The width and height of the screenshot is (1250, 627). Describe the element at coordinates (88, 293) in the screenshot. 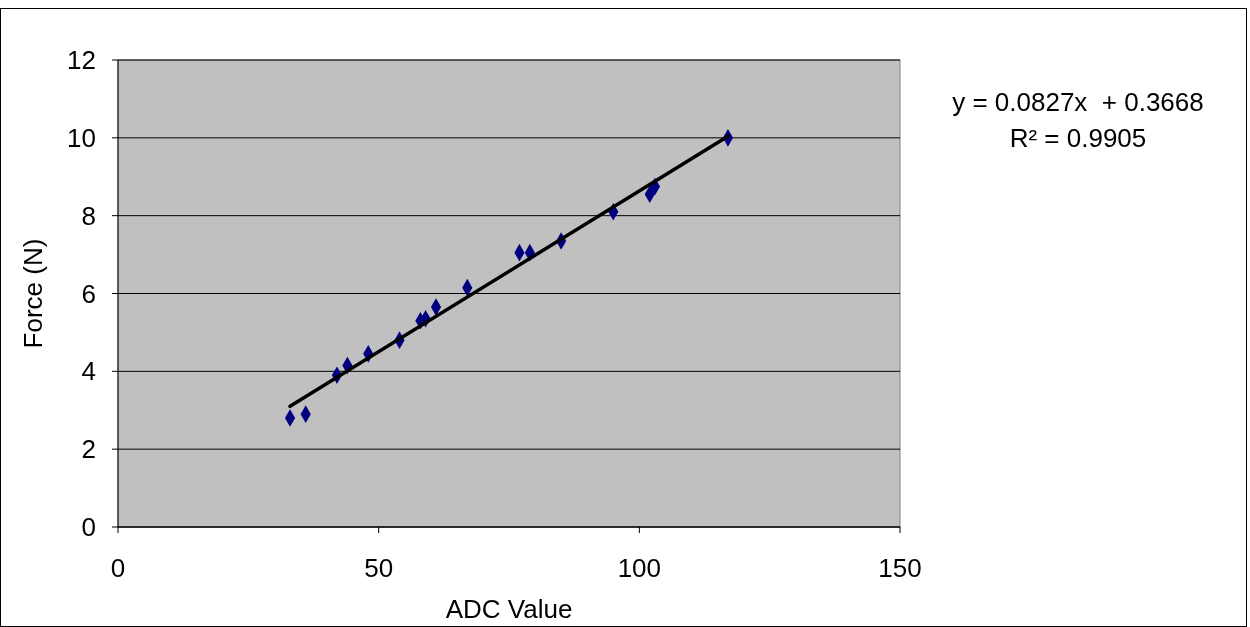

I see `y-tick-label: 6` at that location.